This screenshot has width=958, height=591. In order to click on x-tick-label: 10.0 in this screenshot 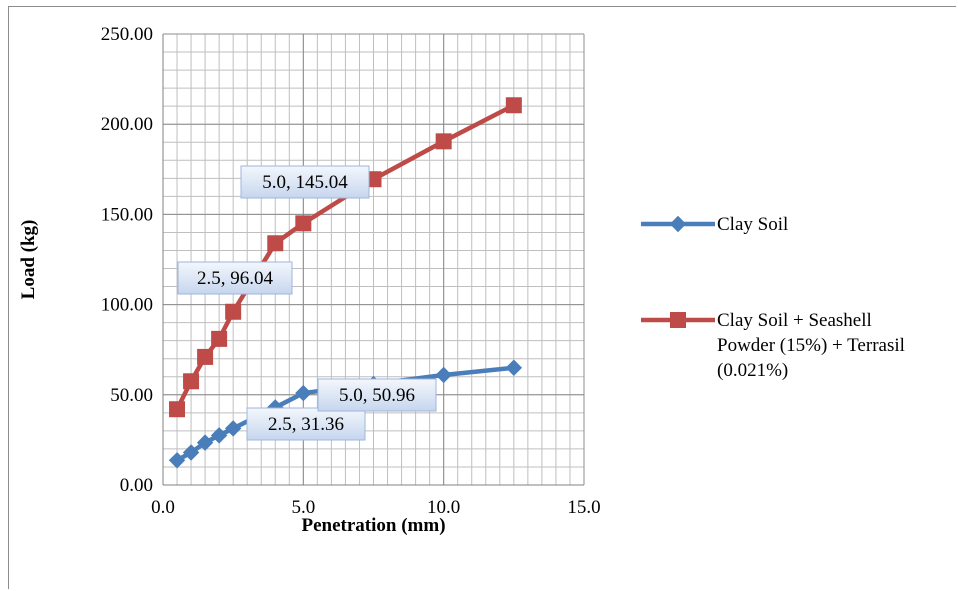, I will do `click(443, 507)`.